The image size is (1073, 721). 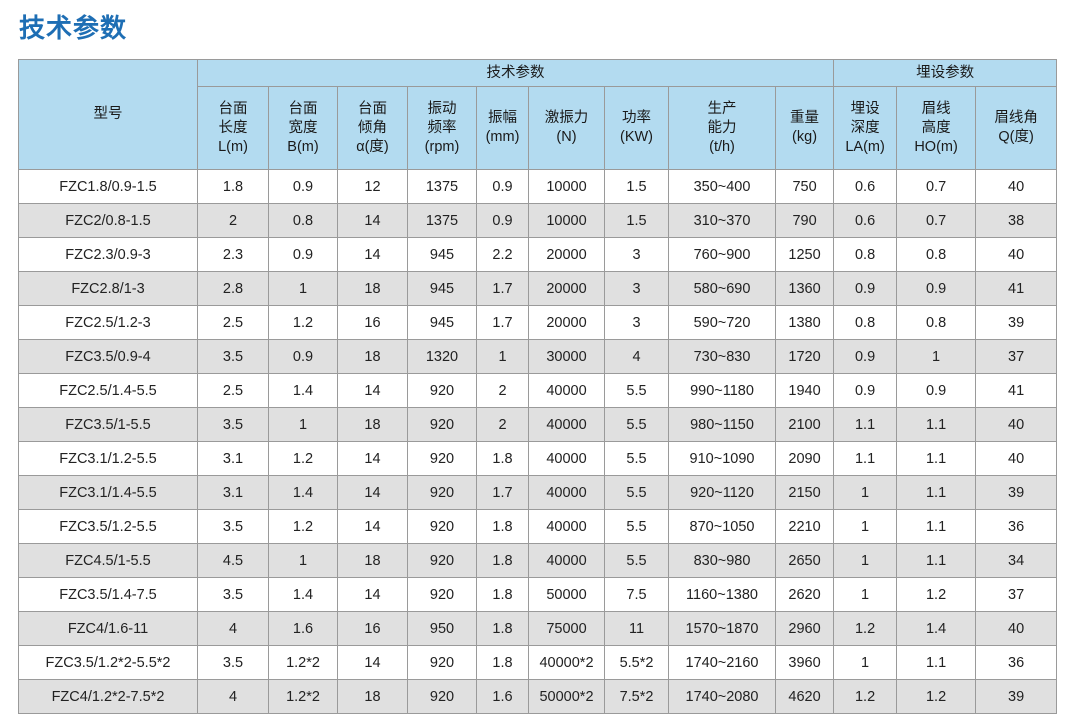 I want to click on cell-model: FZC3.5/1.2*2-5.5*2, so click(x=108, y=662).